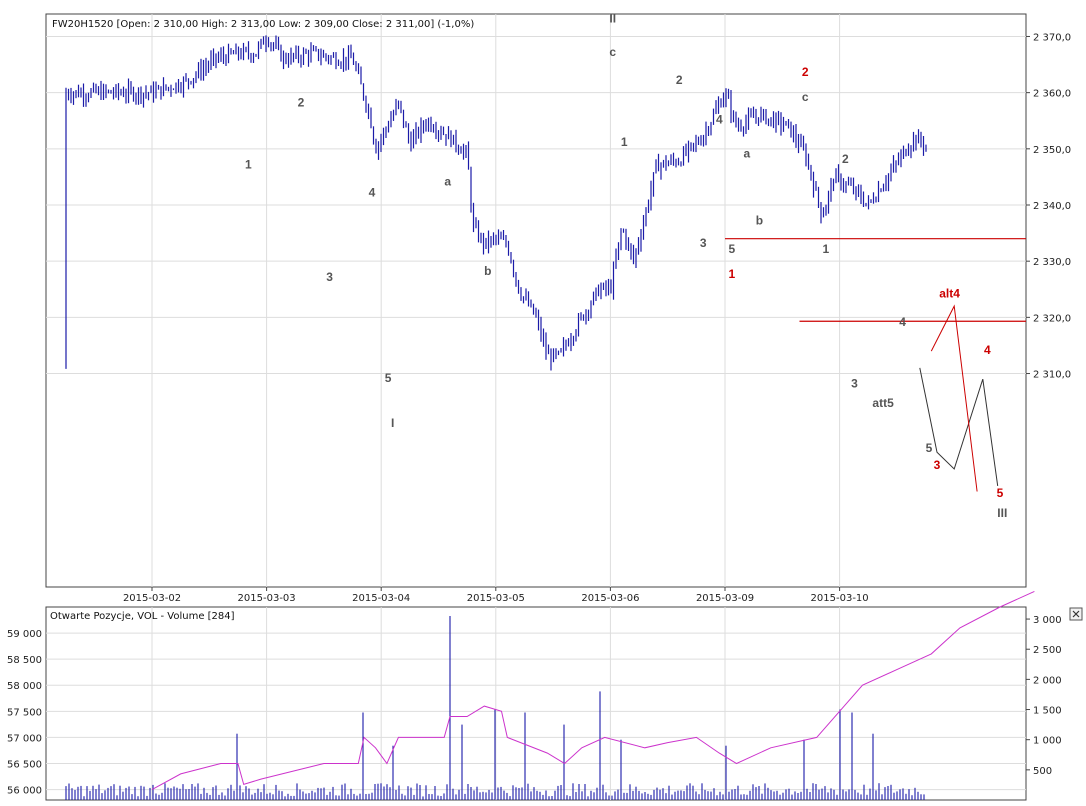 Image resolution: width=1086 pixels, height=806 pixels. Describe the element at coordinates (1052, 318) in the screenshot. I see `price-y-tick-label: 2 320,0` at that location.